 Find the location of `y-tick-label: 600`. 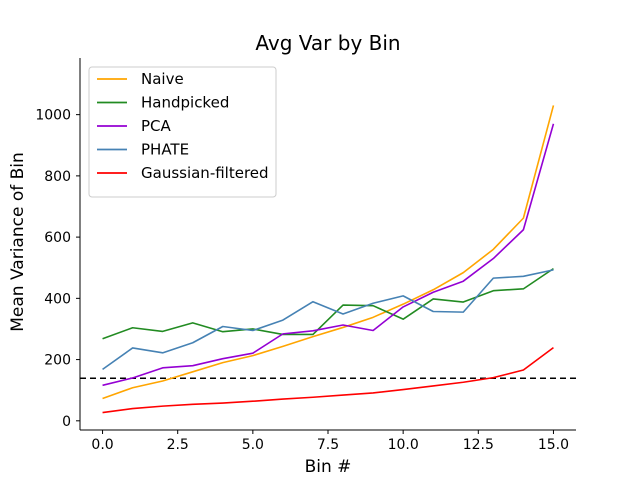

y-tick-label: 600 is located at coordinates (57, 238).